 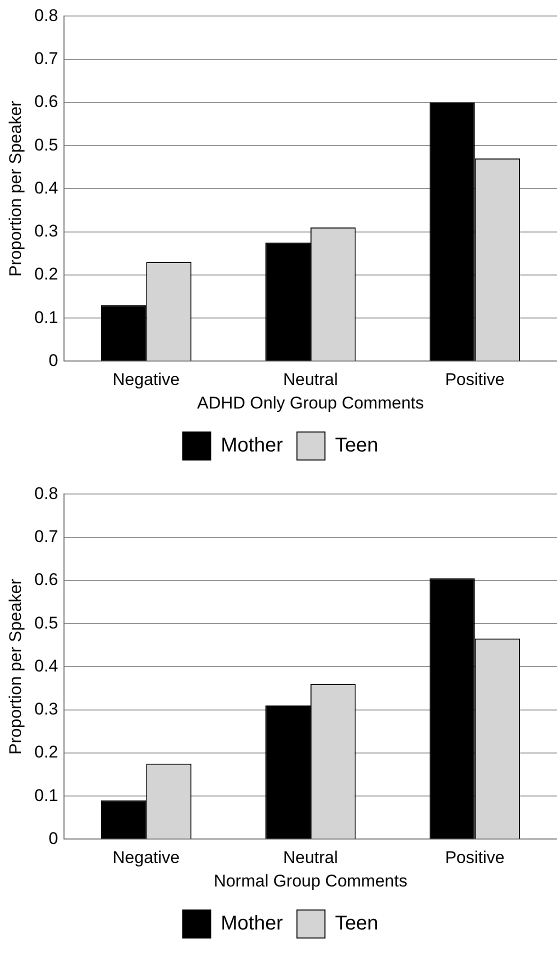 I want to click on x-axis-title: Normal Group Comments, so click(x=311, y=880).